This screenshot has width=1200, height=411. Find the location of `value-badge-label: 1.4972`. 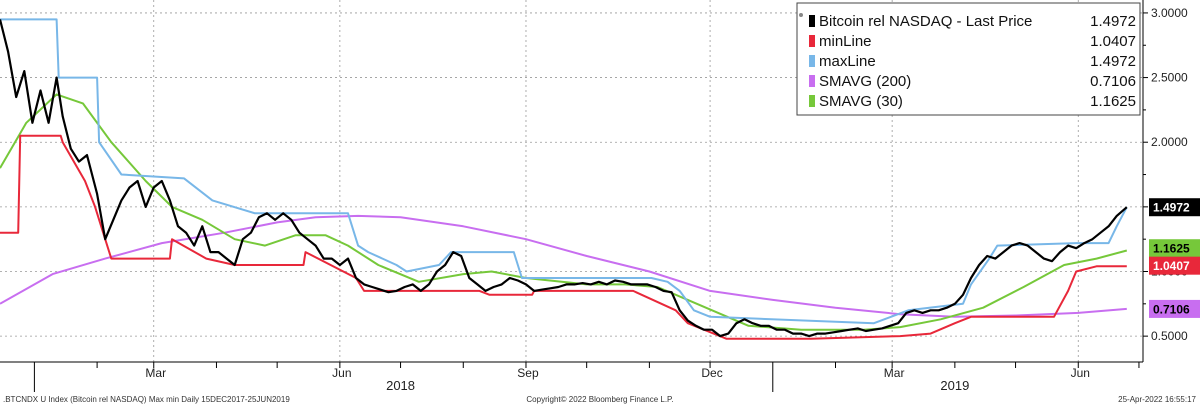

value-badge-label: 1.4972 is located at coordinates (1171, 208).